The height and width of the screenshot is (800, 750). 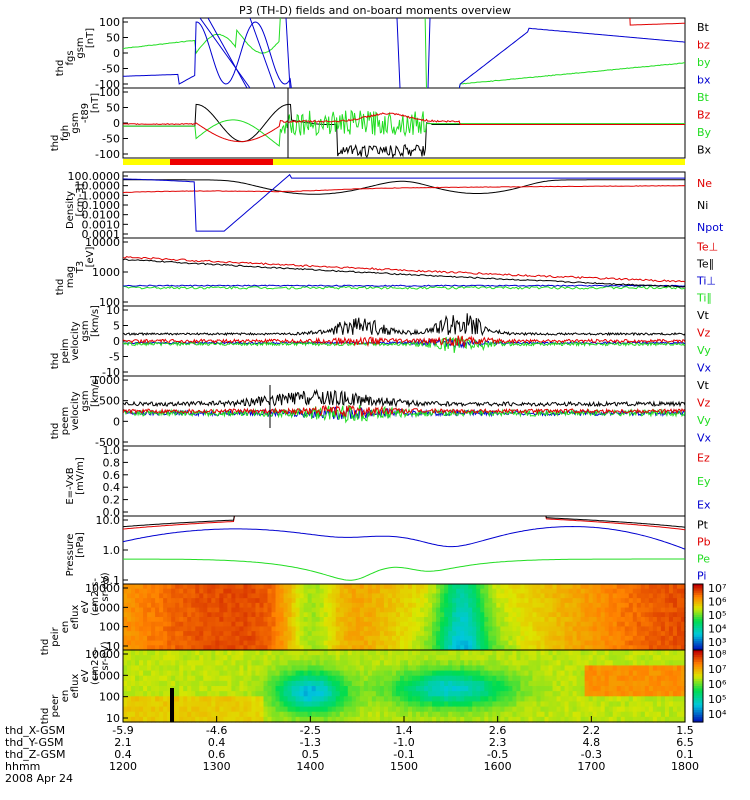 I want to click on ylabel-line: [eV], so click(x=90, y=257).